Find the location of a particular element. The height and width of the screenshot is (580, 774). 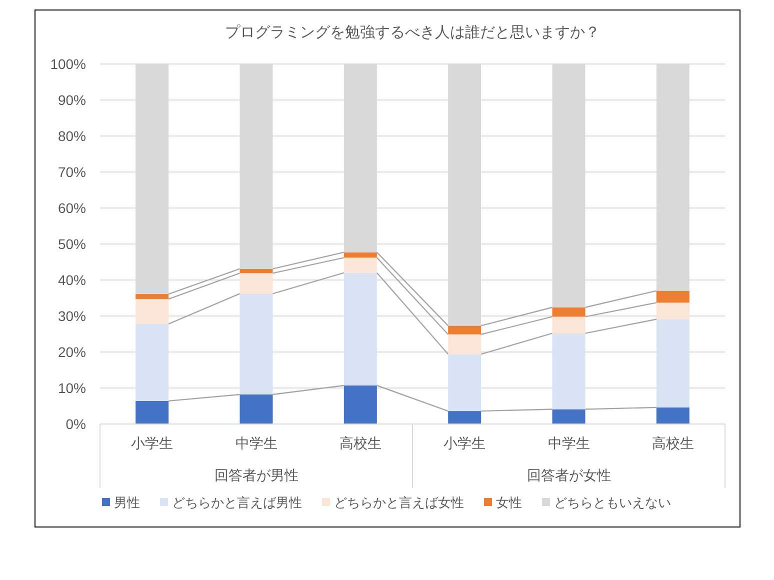

y-tick-label: 80% is located at coordinates (72, 136).